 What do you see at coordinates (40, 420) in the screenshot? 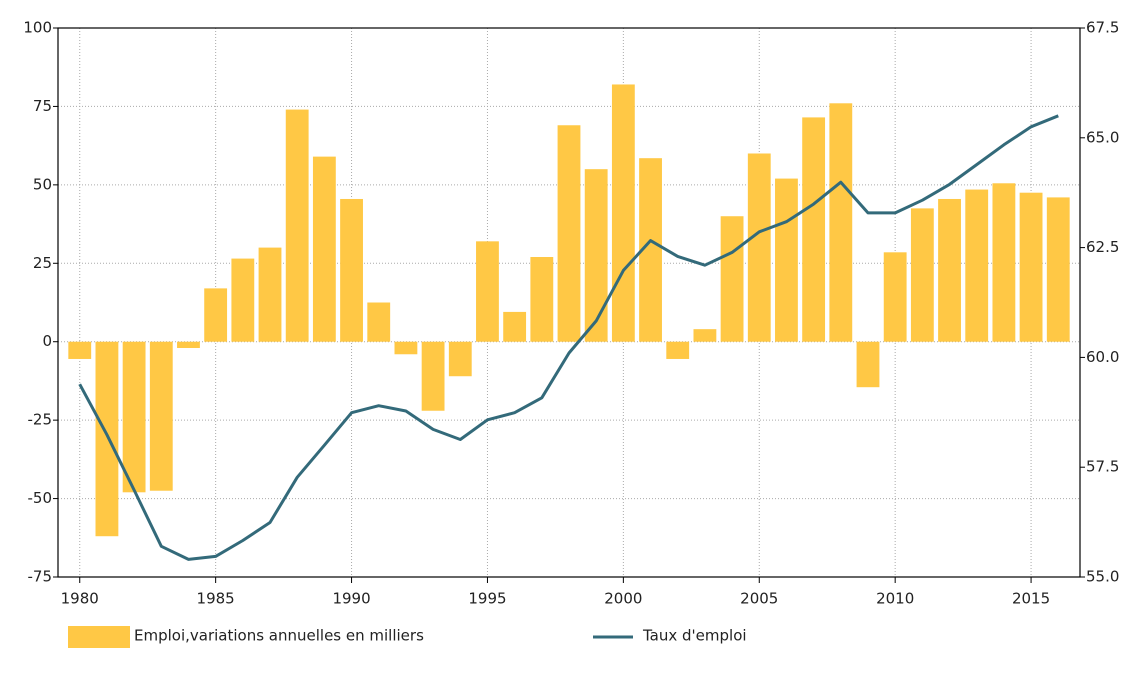
I see `y-tick-label: -25` at bounding box center [40, 420].